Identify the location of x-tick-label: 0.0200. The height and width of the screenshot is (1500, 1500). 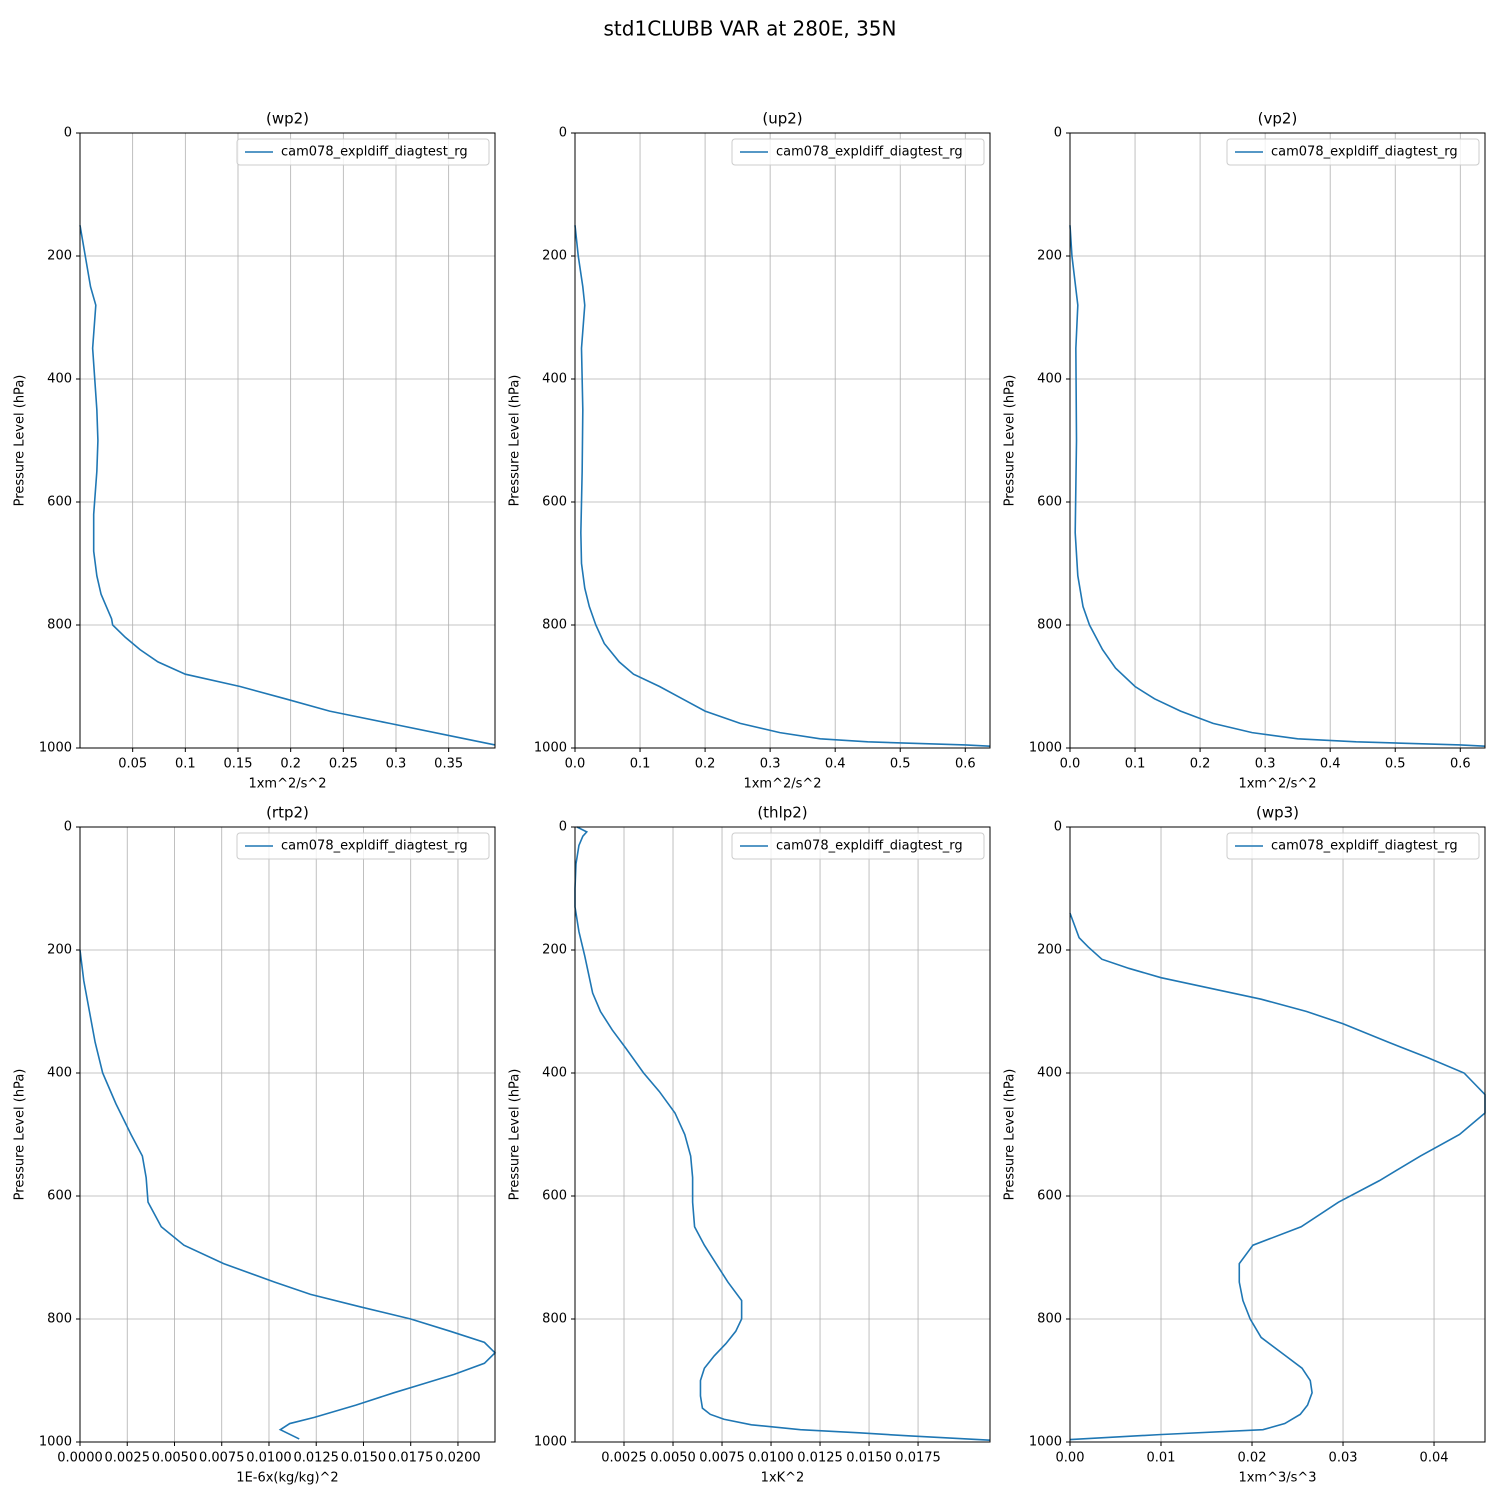
(458, 1458).